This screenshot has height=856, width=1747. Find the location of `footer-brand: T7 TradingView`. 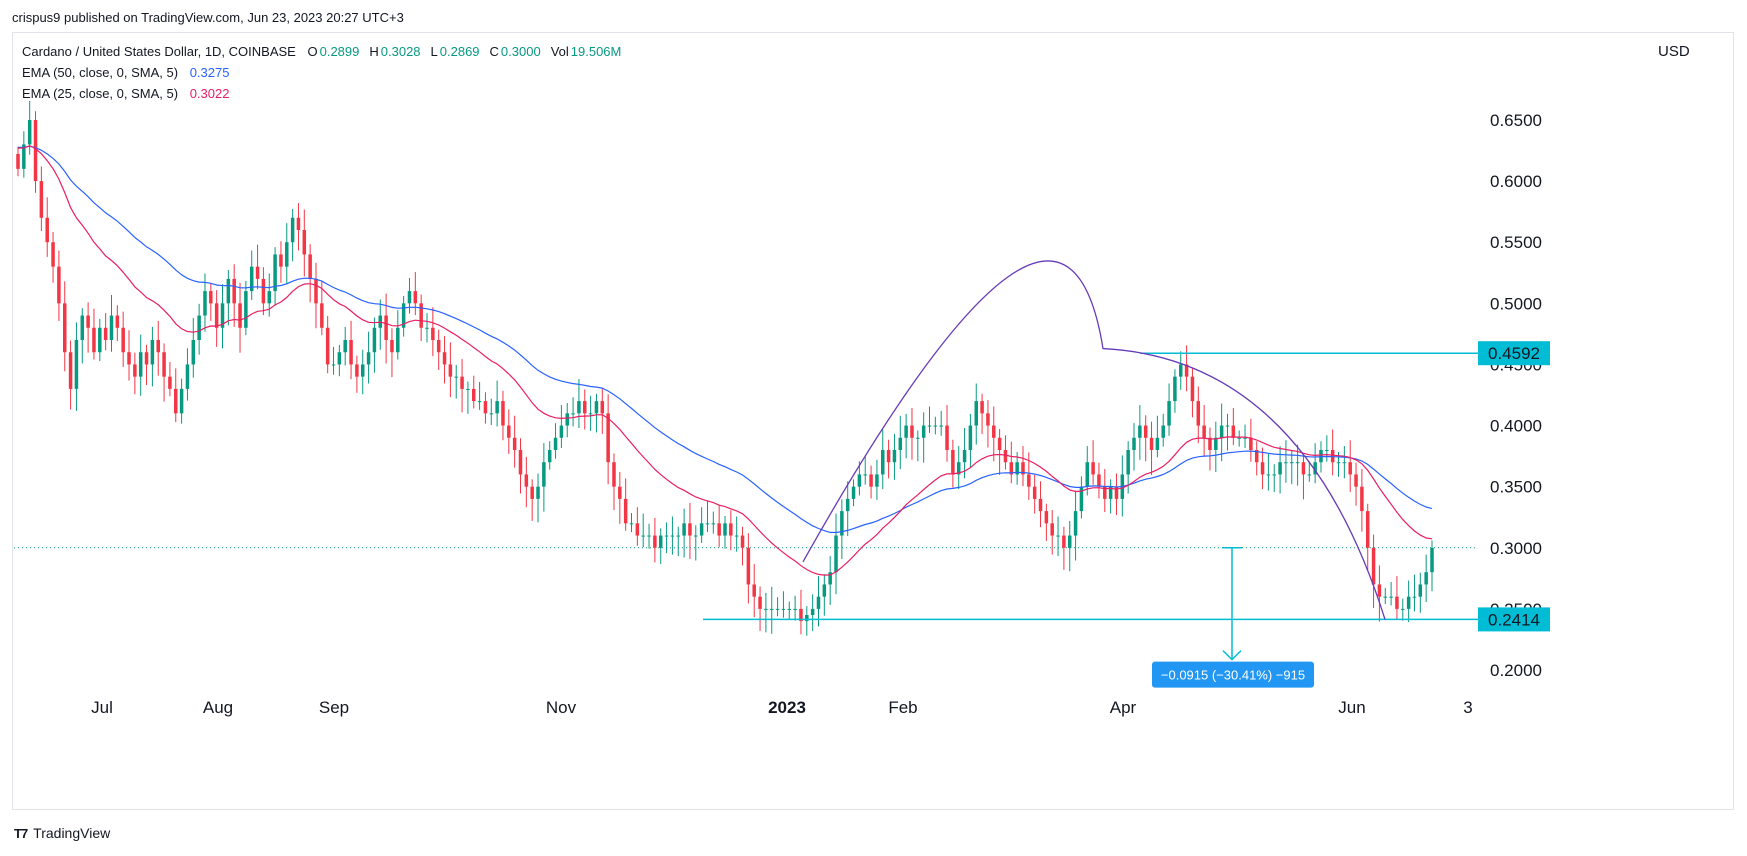

footer-brand: T7 TradingView is located at coordinates (62, 833).